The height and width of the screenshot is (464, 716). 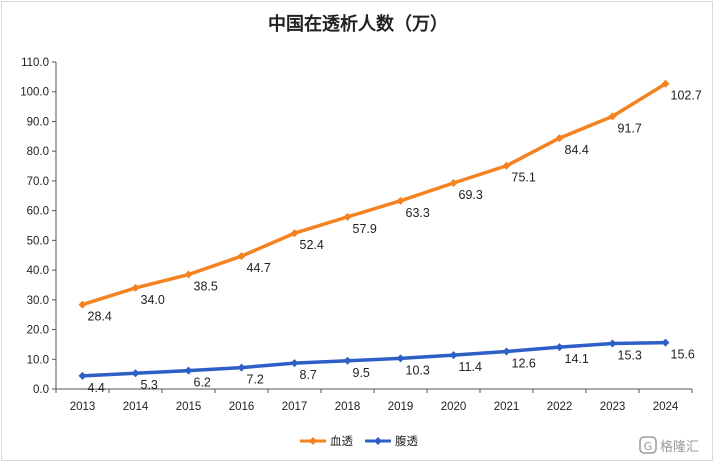 I want to click on x-tick-label: 2016, so click(x=242, y=407).